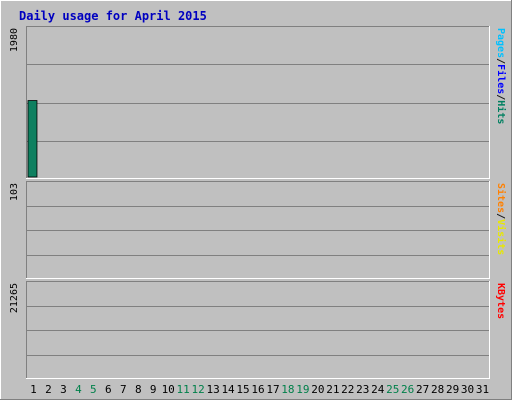 This screenshot has width=512, height=400. I want to click on y-max-label: 103, so click(14, 192).